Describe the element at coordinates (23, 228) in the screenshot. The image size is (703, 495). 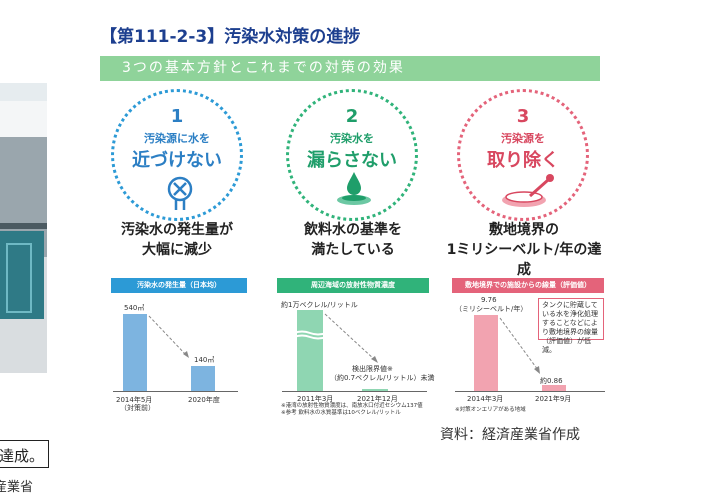
I see `photo-fragment` at that location.